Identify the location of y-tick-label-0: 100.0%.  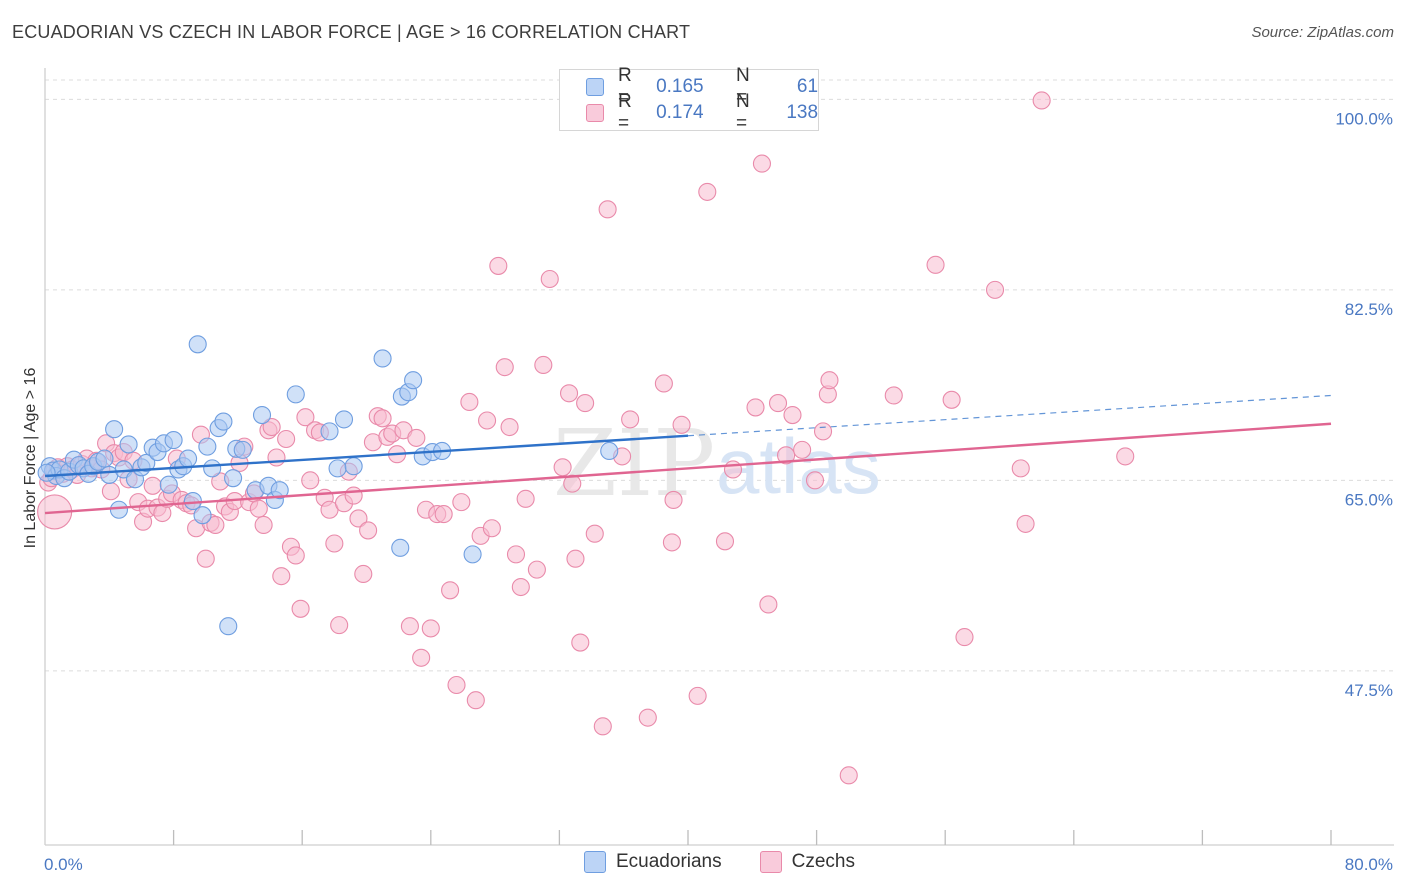
(1364, 118).